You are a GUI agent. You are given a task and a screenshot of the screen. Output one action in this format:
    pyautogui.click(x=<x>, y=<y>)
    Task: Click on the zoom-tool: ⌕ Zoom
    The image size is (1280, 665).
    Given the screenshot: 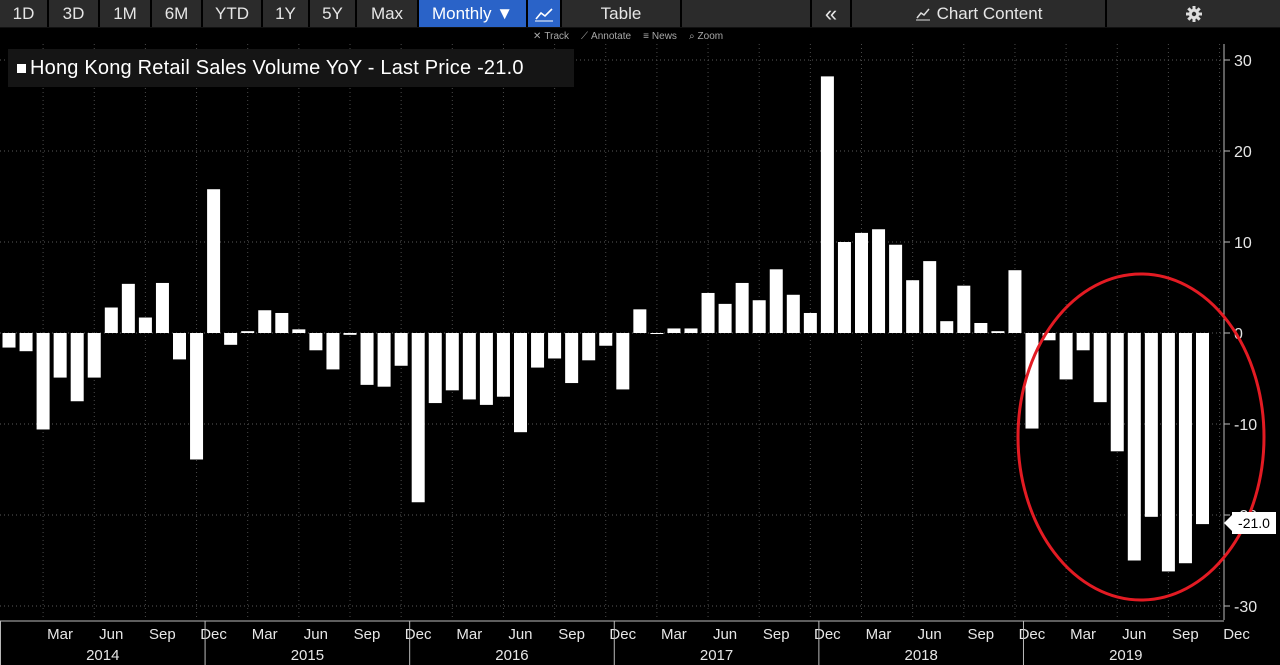 What is the action you would take?
    pyautogui.click(x=706, y=36)
    